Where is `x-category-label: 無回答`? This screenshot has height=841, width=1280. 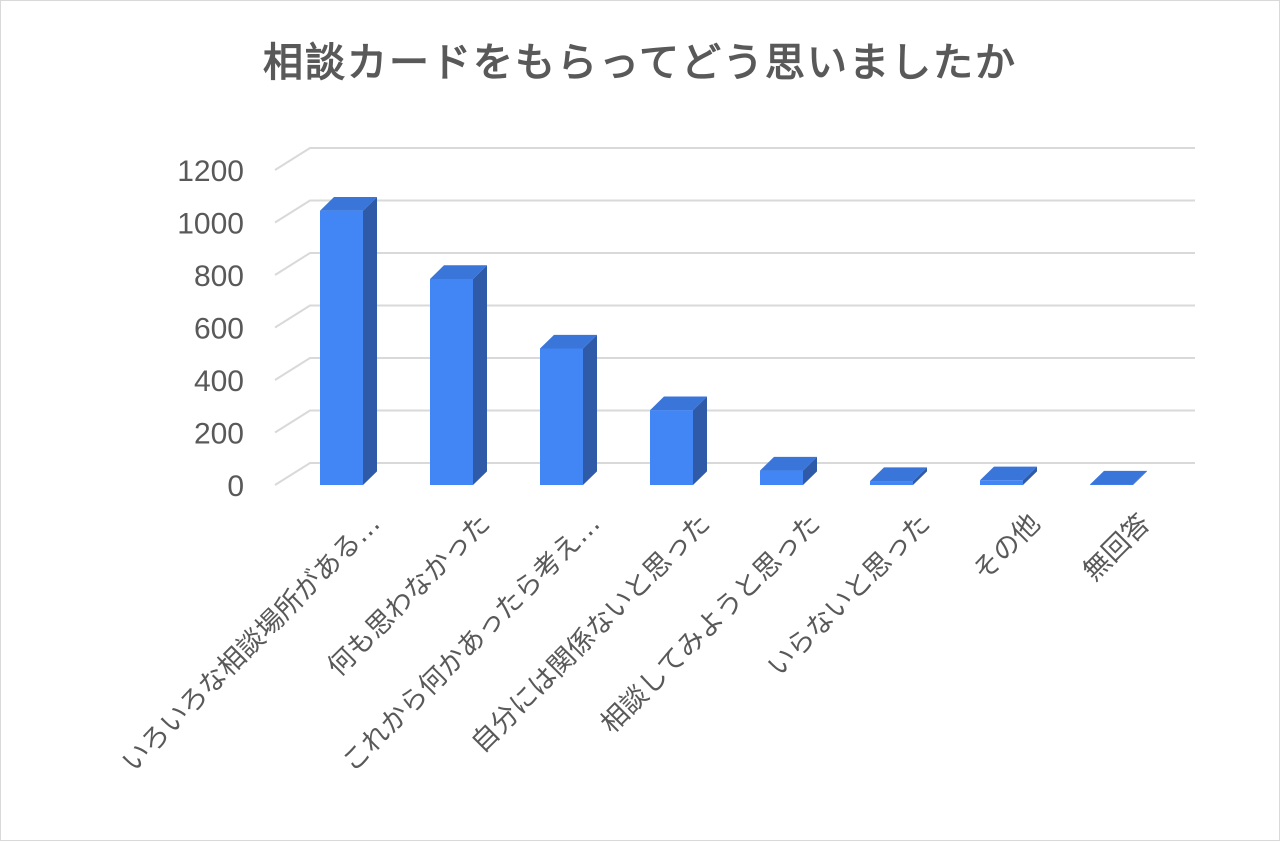 x-category-label: 無回答 is located at coordinates (1116, 547).